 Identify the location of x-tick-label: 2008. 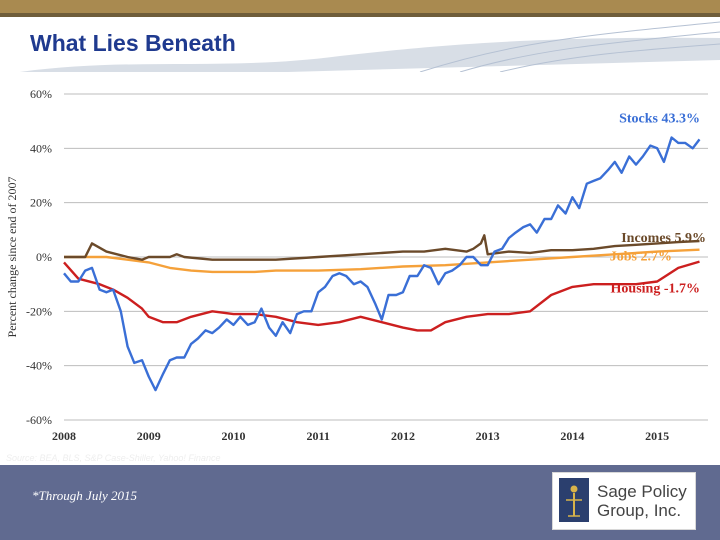
(64, 436).